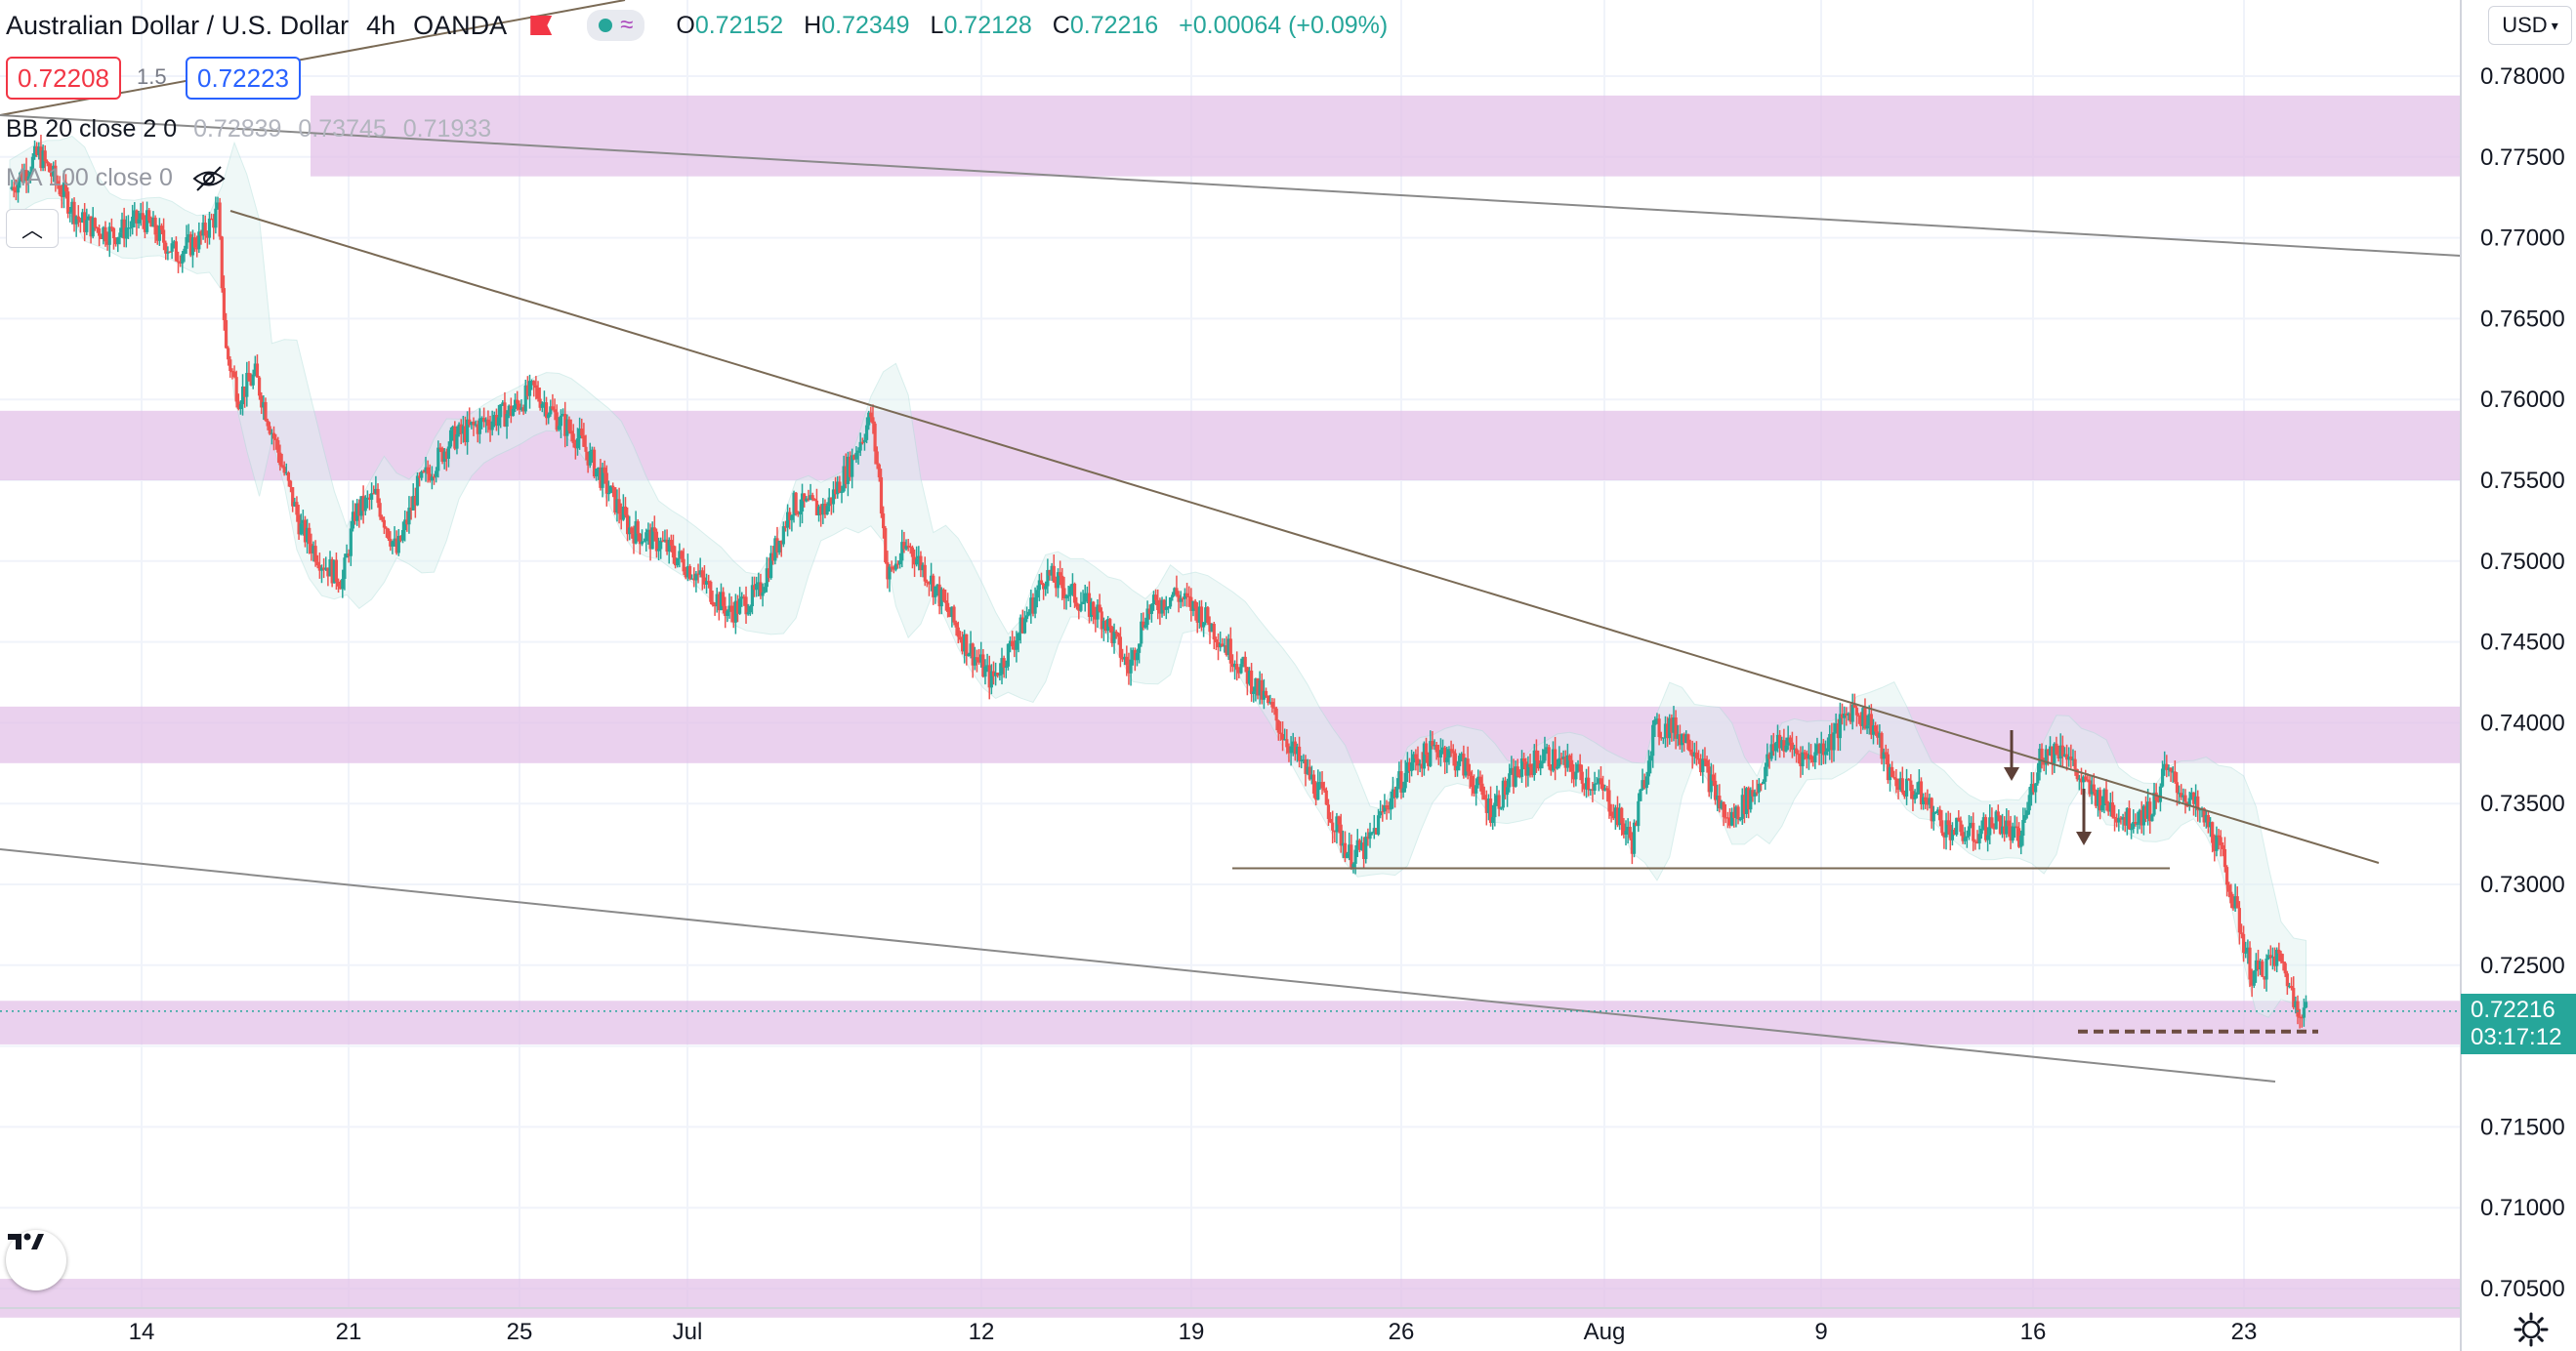 This screenshot has width=2576, height=1351. What do you see at coordinates (249, 129) in the screenshot?
I see `bollinger-legend: BB 20 close 2 0 0.72839 0.73745 0.71933` at bounding box center [249, 129].